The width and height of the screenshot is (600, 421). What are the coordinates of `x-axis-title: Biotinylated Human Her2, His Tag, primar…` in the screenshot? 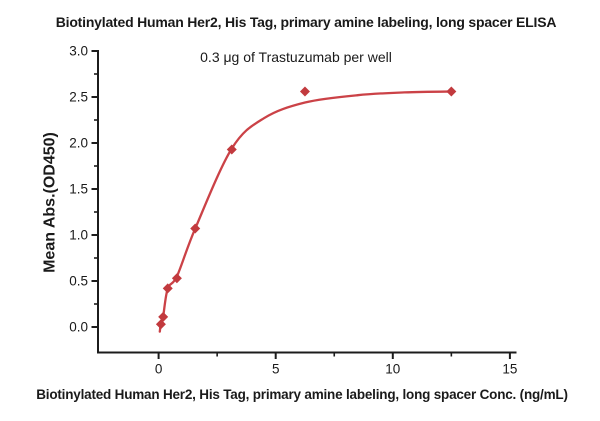 It's located at (302, 394).